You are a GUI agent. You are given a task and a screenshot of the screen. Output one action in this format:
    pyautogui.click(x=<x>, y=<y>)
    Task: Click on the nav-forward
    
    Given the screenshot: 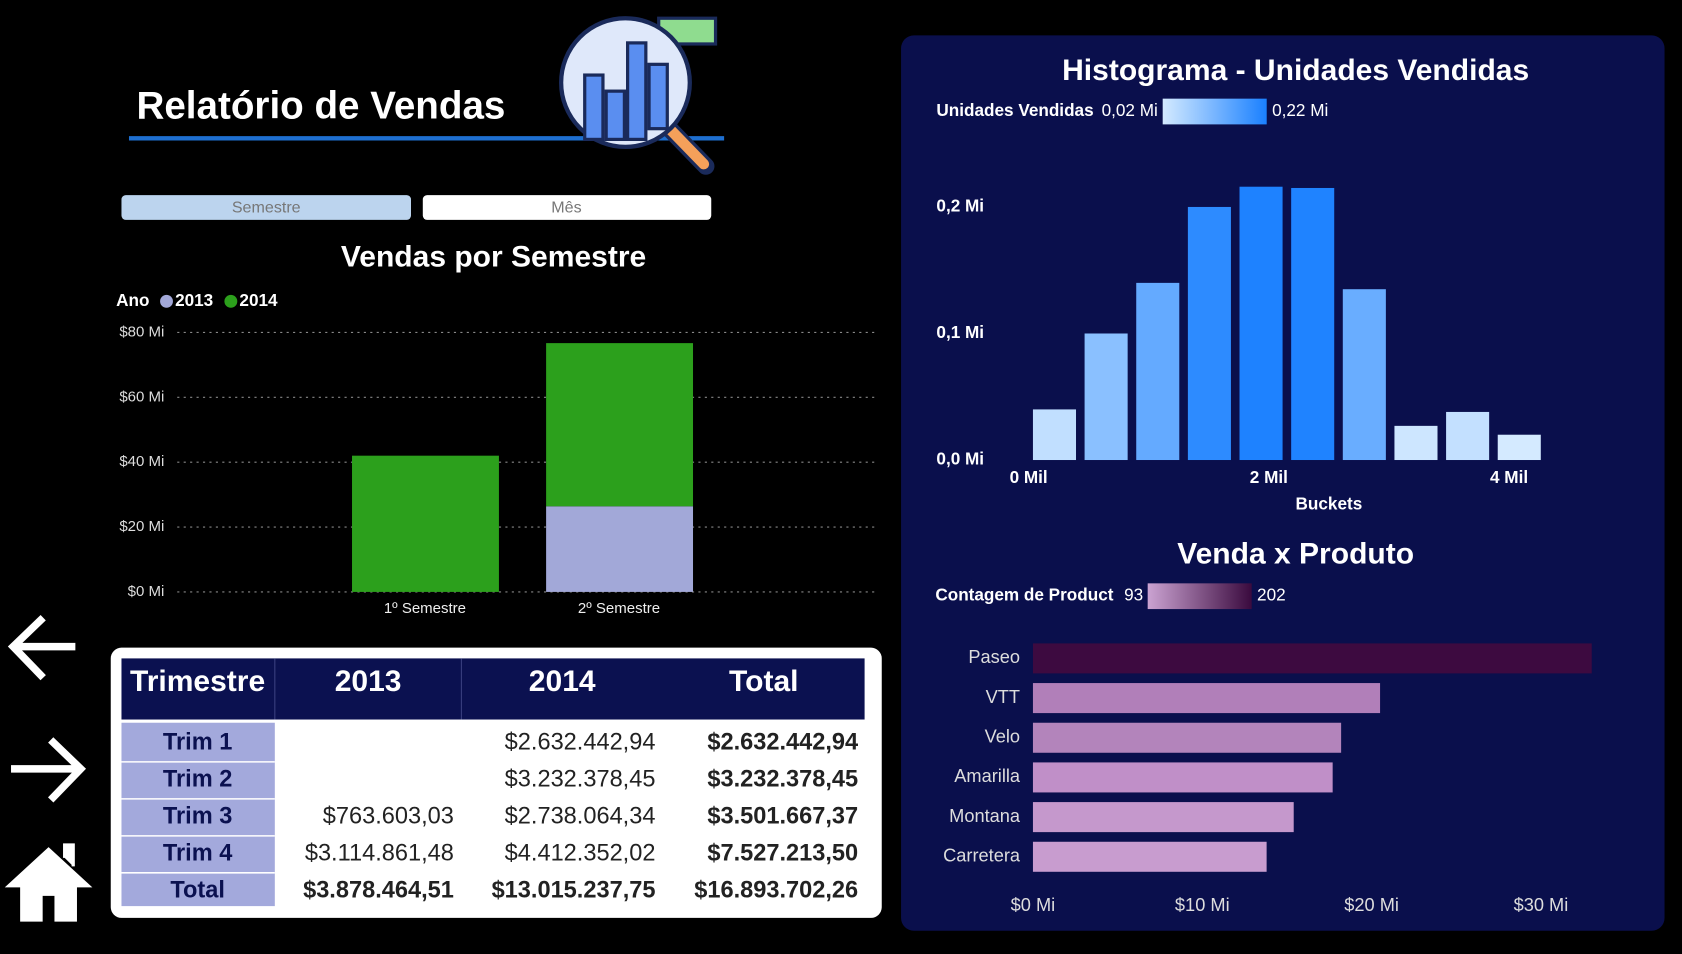 What is the action you would take?
    pyautogui.click(x=49, y=770)
    